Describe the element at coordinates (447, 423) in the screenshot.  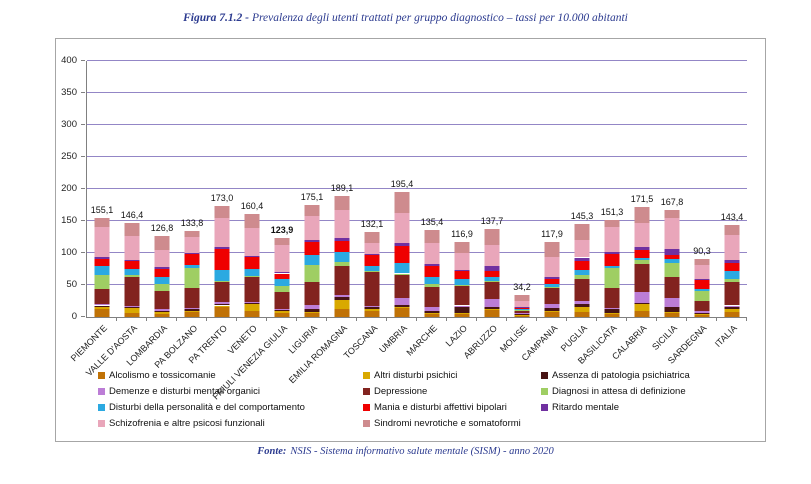
I see `legend-label: Sindromi nevrotiche e somatoformi` at that location.